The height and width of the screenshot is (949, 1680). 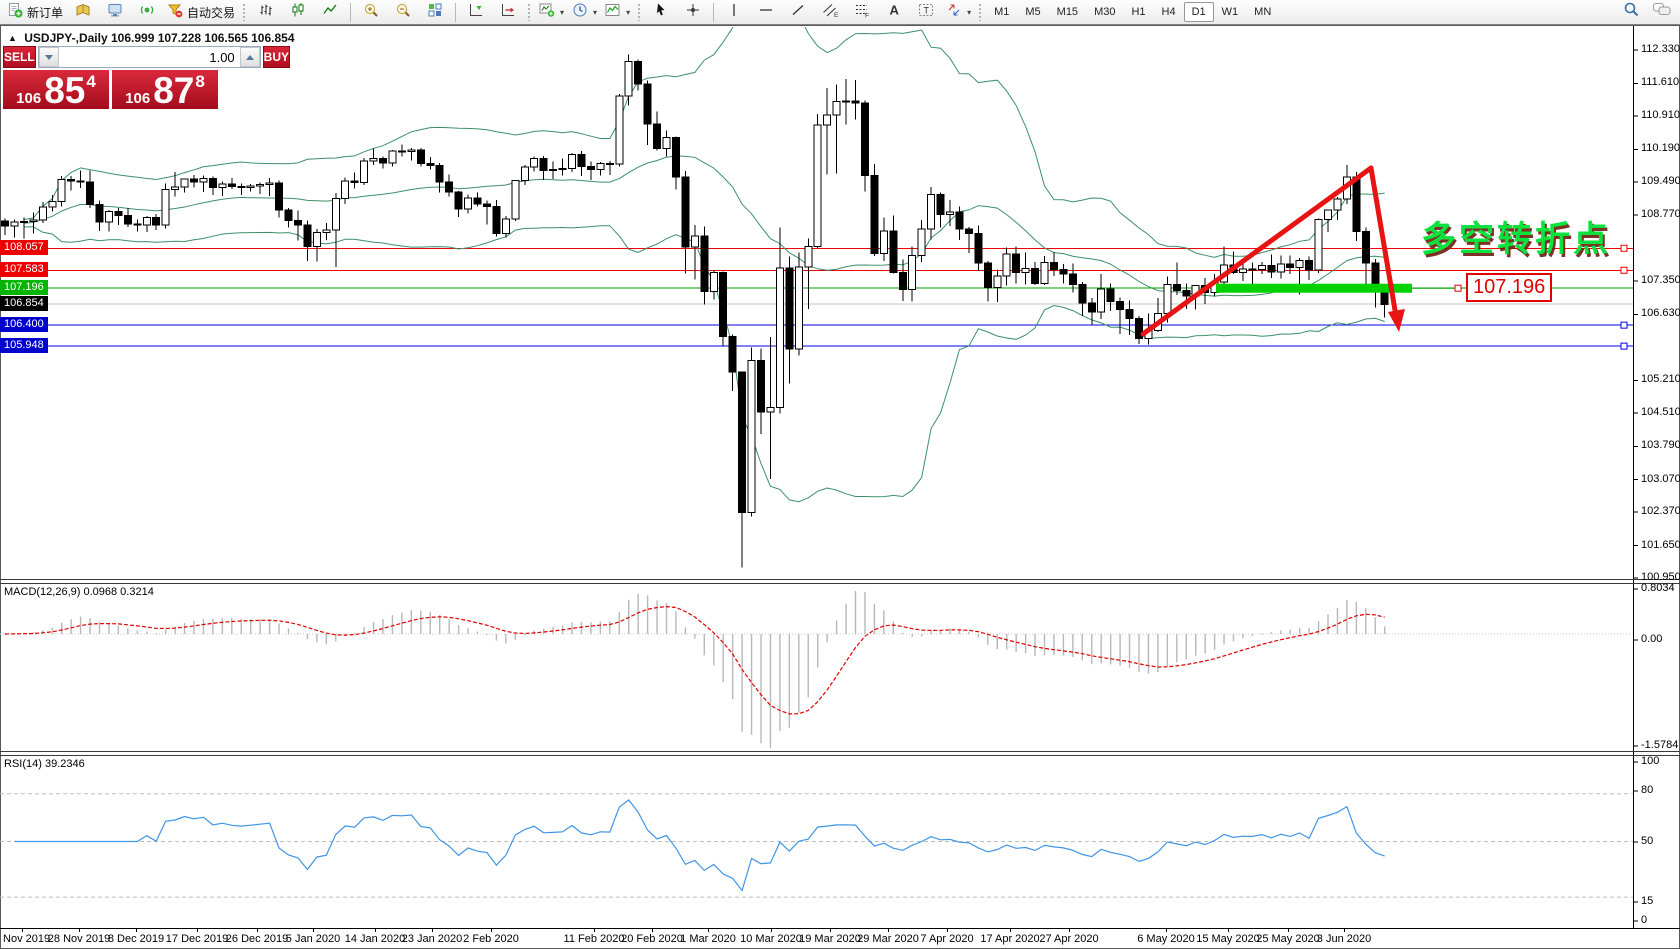 I want to click on bar-chart-button, so click(x=266, y=12).